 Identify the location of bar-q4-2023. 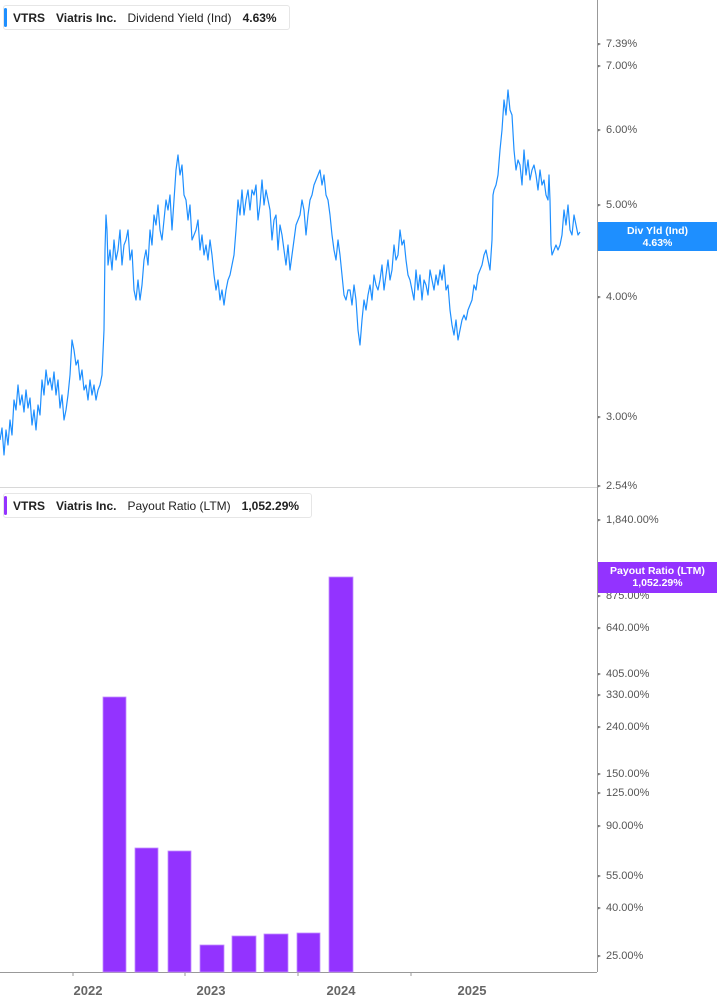
(341, 774).